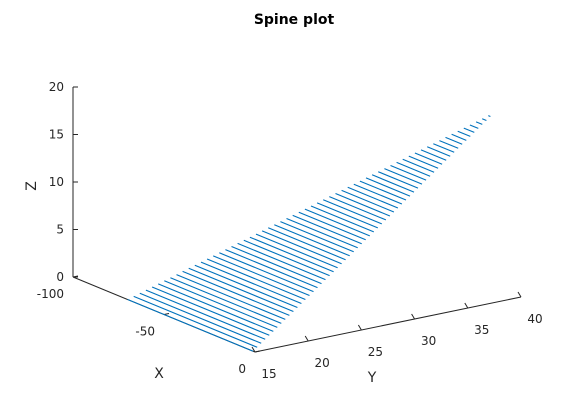 This screenshot has width=570, height=404. What do you see at coordinates (56, 87) in the screenshot?
I see `z-tick-label: 20` at bounding box center [56, 87].